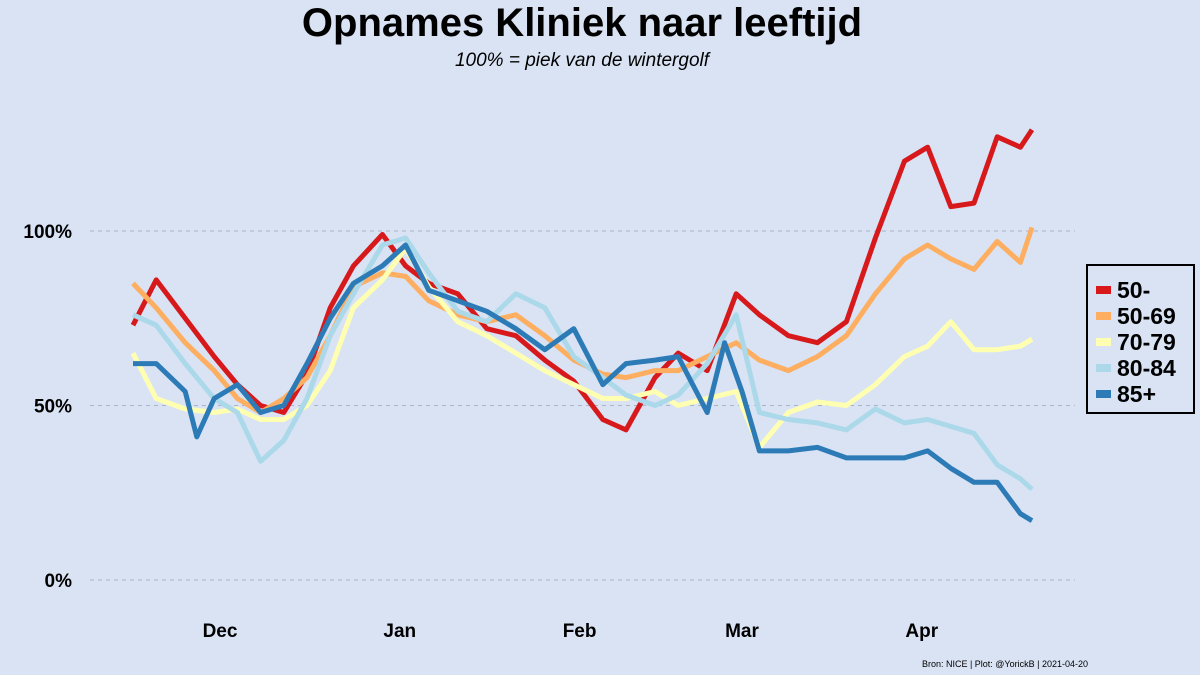  What do you see at coordinates (47, 232) in the screenshot?
I see `y-tick-label: 100%` at bounding box center [47, 232].